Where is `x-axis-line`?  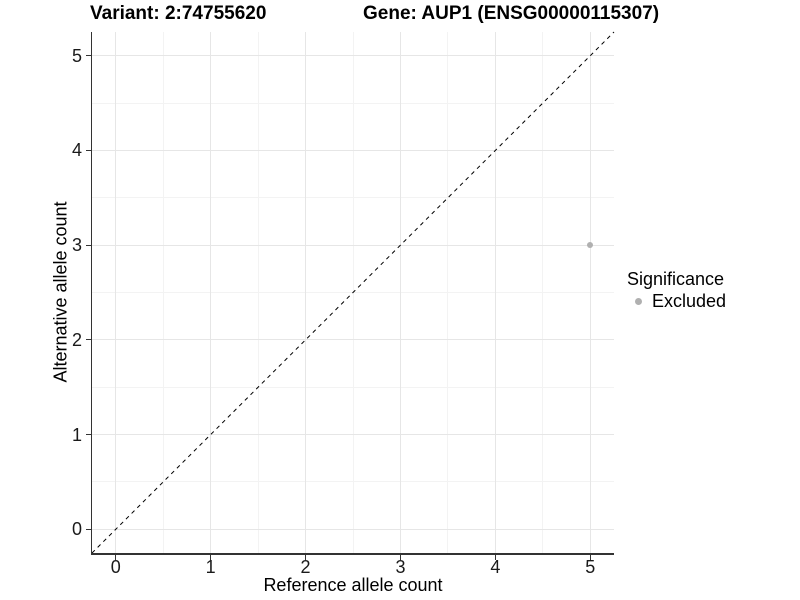 x-axis-line is located at coordinates (352, 554).